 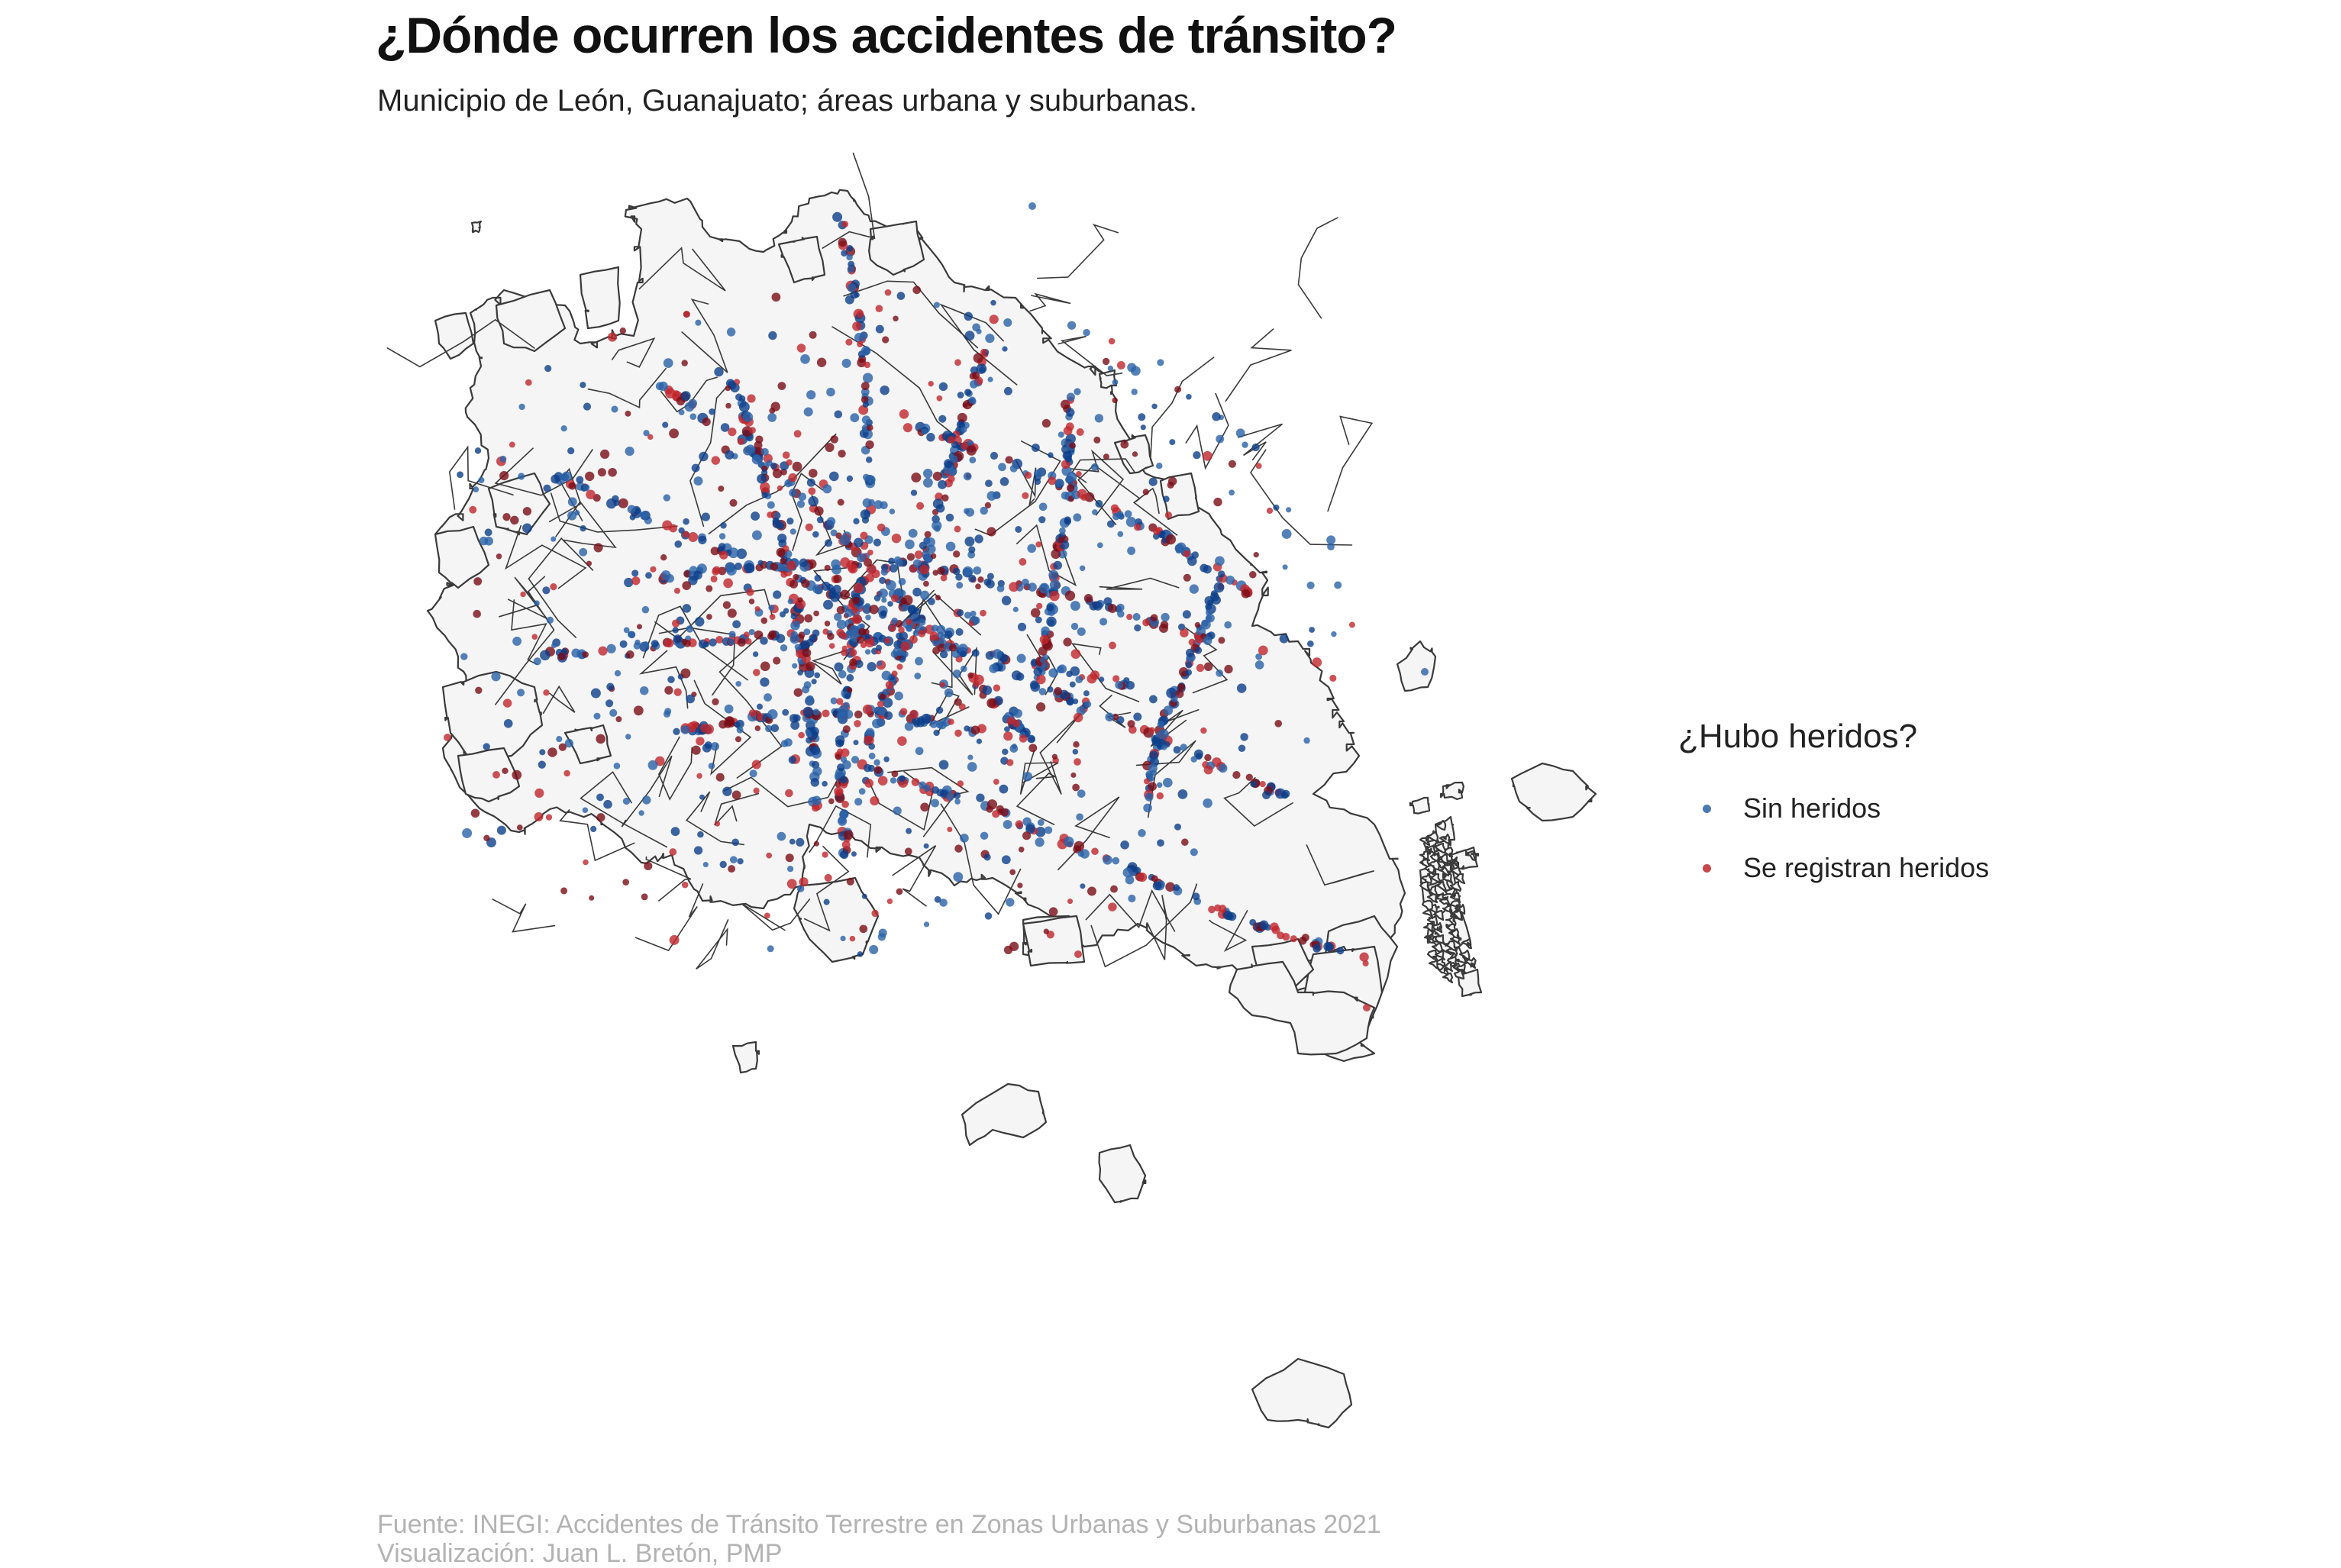 What do you see at coordinates (1417, 666) in the screenshot?
I see `locality-east-a` at bounding box center [1417, 666].